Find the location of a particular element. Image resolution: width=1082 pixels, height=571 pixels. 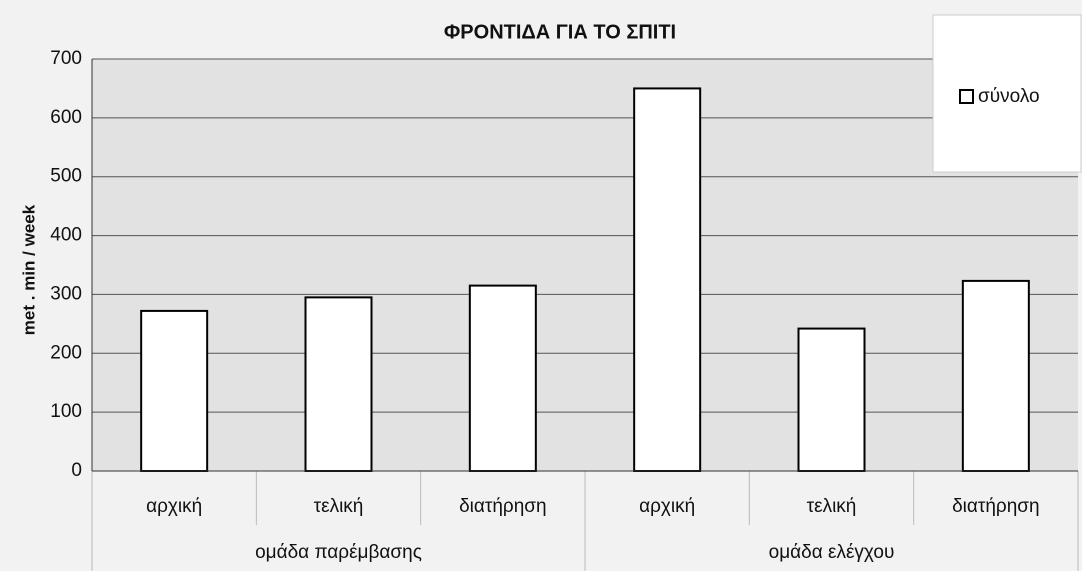

y-tick-label: 600 is located at coordinates (66, 117).